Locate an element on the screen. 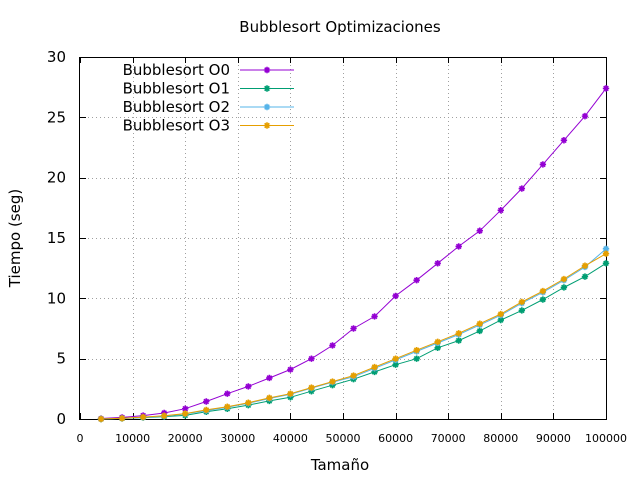  x-tick-label: 60000 is located at coordinates (395, 438).